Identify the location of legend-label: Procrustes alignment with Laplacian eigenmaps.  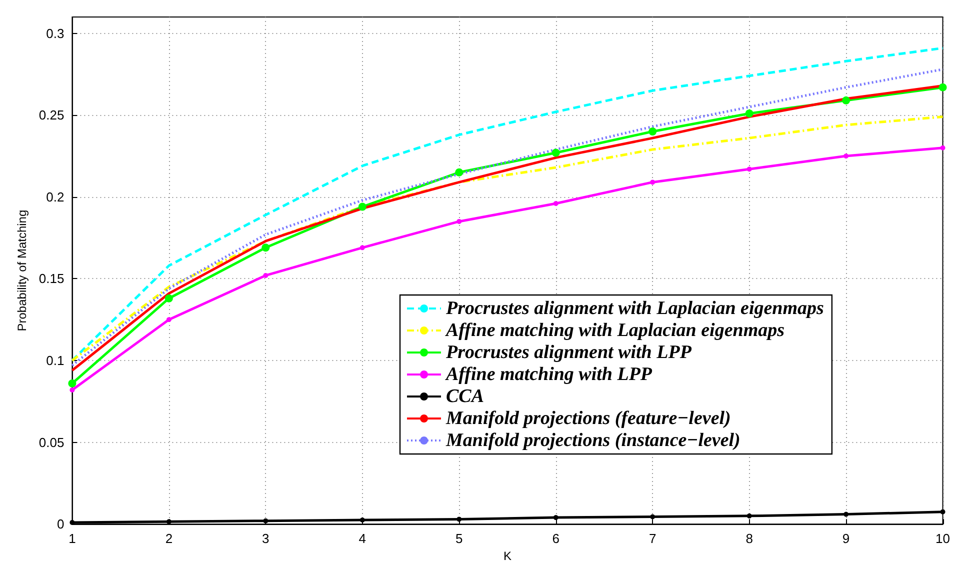
(634, 308).